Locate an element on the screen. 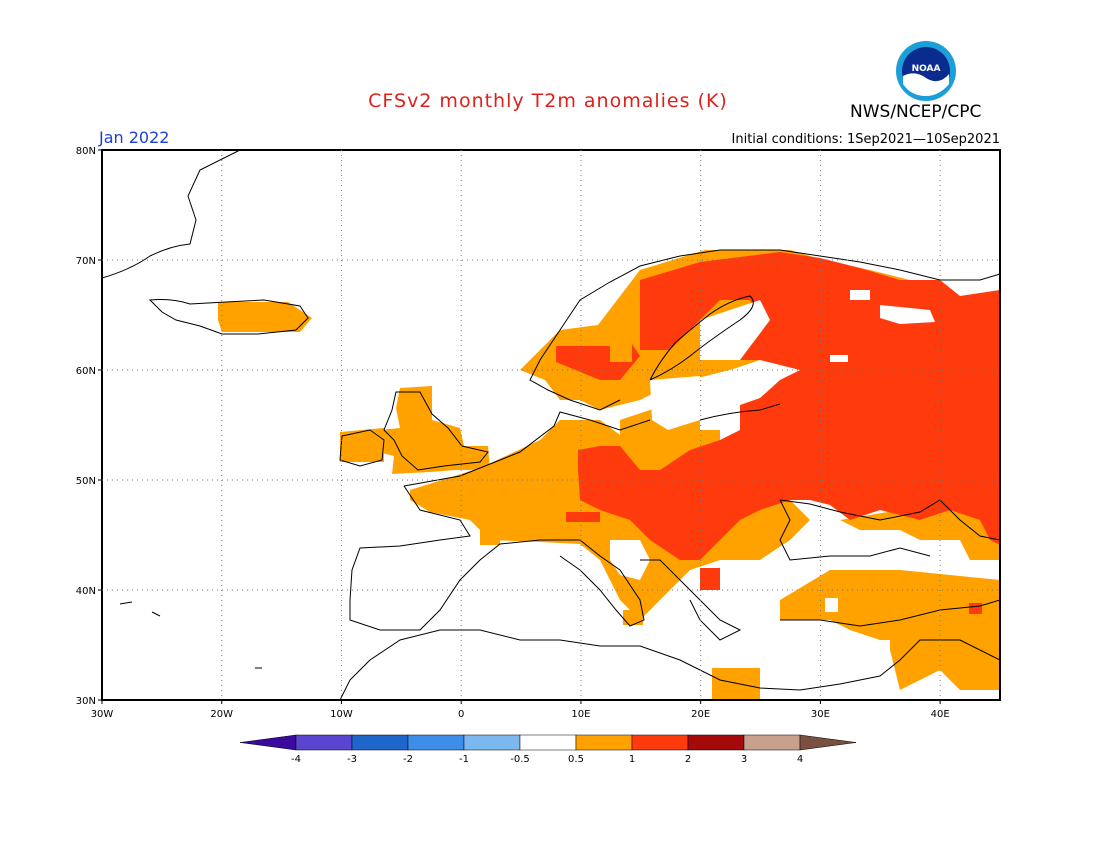 The width and height of the screenshot is (1100, 850). svg-text: NOAA is located at coordinates (926, 69).